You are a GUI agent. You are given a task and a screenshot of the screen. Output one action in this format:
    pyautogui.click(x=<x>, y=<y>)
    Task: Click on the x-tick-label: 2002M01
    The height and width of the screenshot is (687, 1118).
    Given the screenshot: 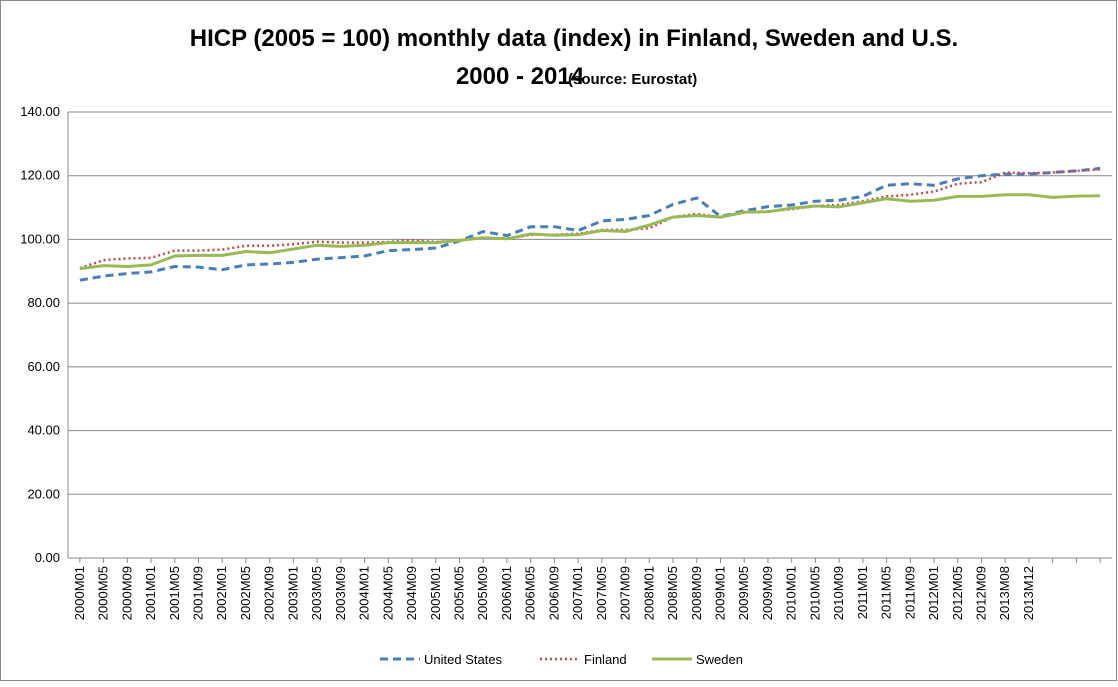 What is the action you would take?
    pyautogui.click(x=221, y=593)
    